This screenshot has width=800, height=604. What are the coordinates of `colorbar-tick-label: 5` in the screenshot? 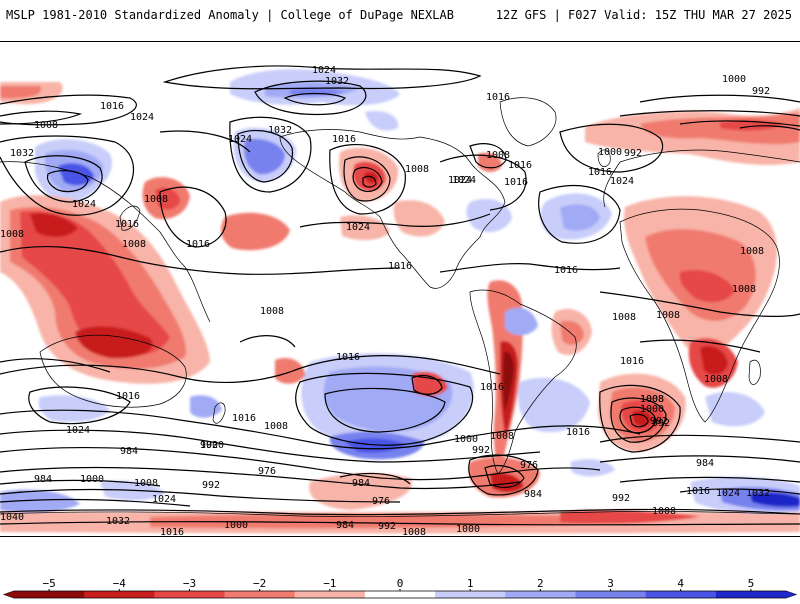 It's located at (751, 583).